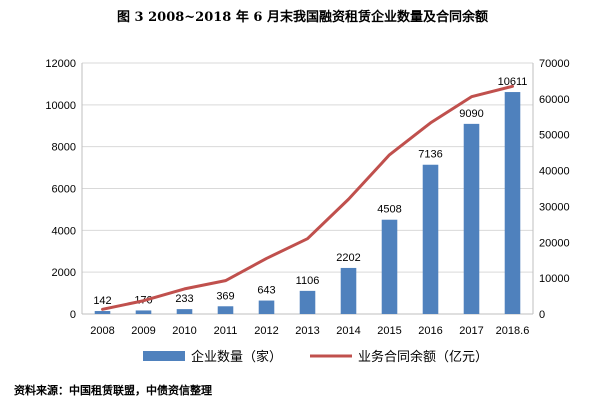  Describe the element at coordinates (184, 331) in the screenshot. I see `x-tick-label: 2010` at that location.